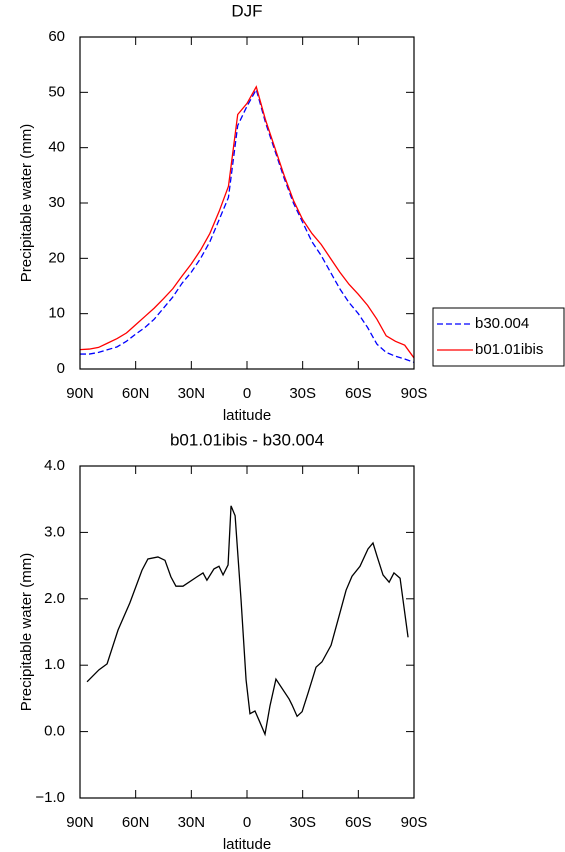  Describe the element at coordinates (56, 313) in the screenshot. I see `y-tick-label: 10` at that location.